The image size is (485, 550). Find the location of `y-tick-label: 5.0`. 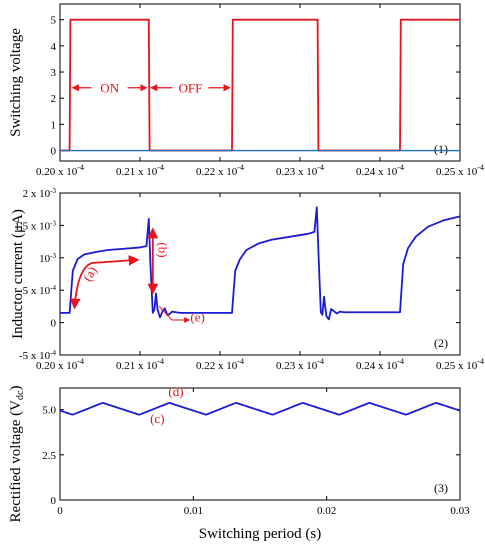

y-tick-label: 5.0 is located at coordinates (49, 411).